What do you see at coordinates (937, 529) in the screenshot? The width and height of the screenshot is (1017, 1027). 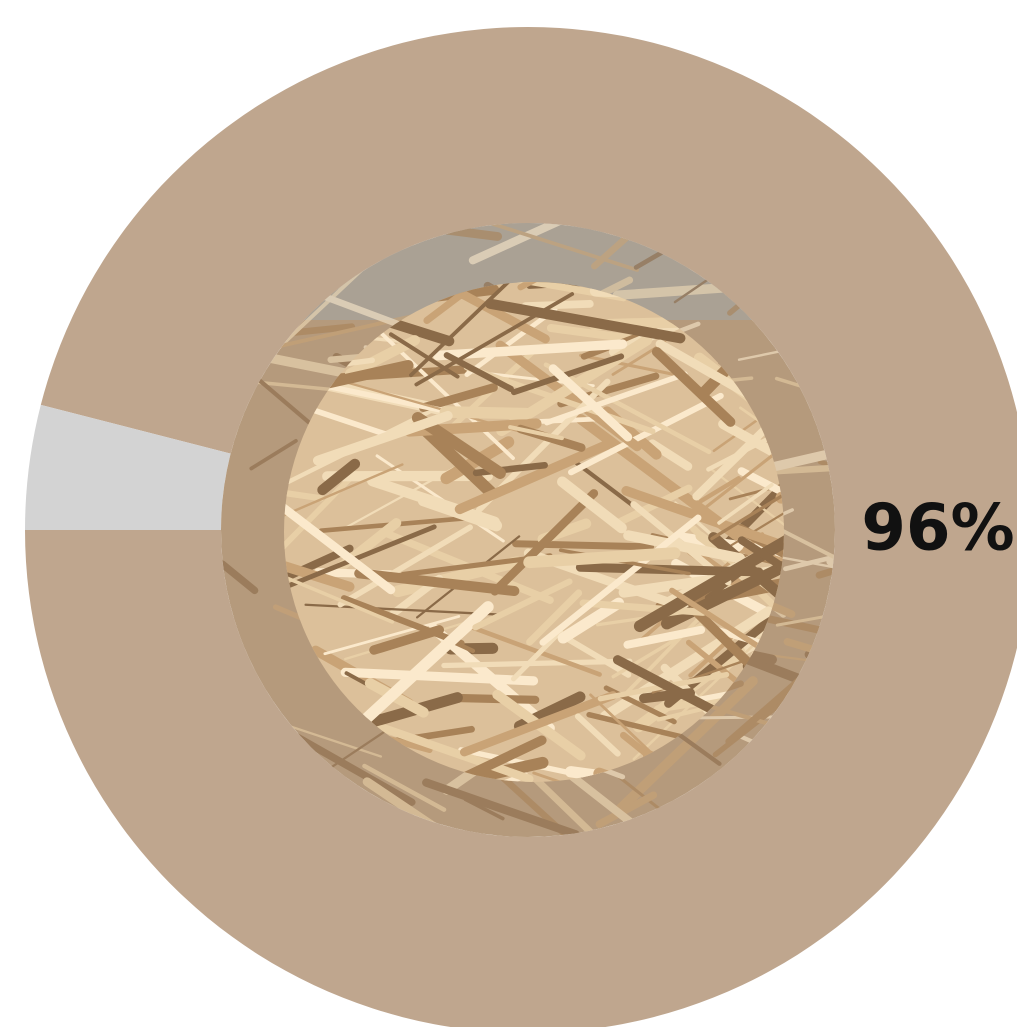 I see `value-label: 96%` at bounding box center [937, 529].